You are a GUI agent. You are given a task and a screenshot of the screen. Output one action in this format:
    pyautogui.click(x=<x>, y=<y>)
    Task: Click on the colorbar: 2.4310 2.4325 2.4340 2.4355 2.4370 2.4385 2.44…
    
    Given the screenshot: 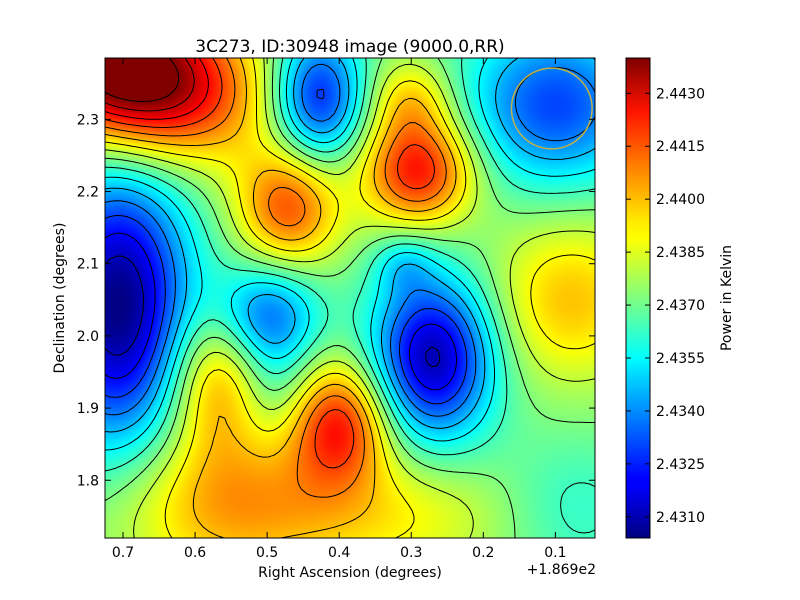 What is the action you would take?
    pyautogui.click(x=680, y=298)
    